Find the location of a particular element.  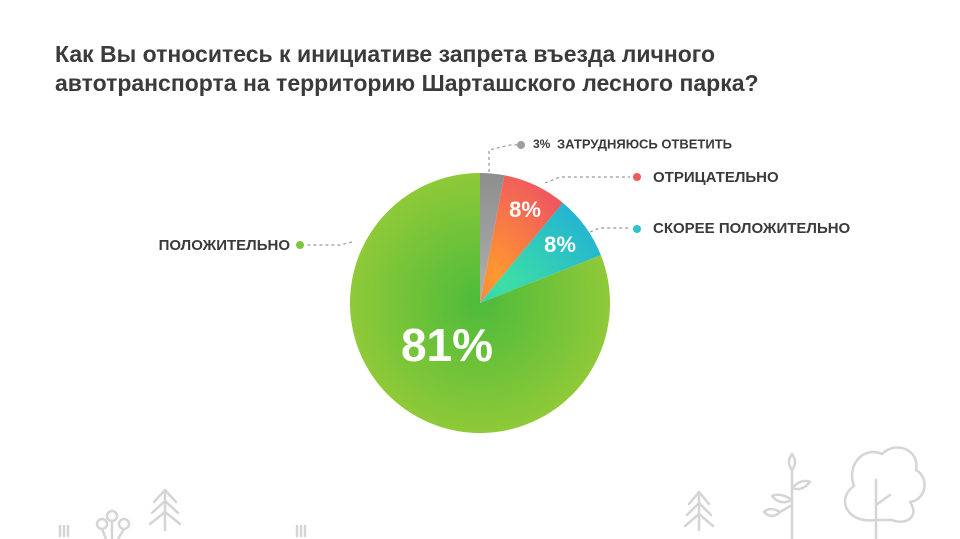

category-label-positive: ПОЛОЖИТЕЛЬНО is located at coordinates (225, 245).